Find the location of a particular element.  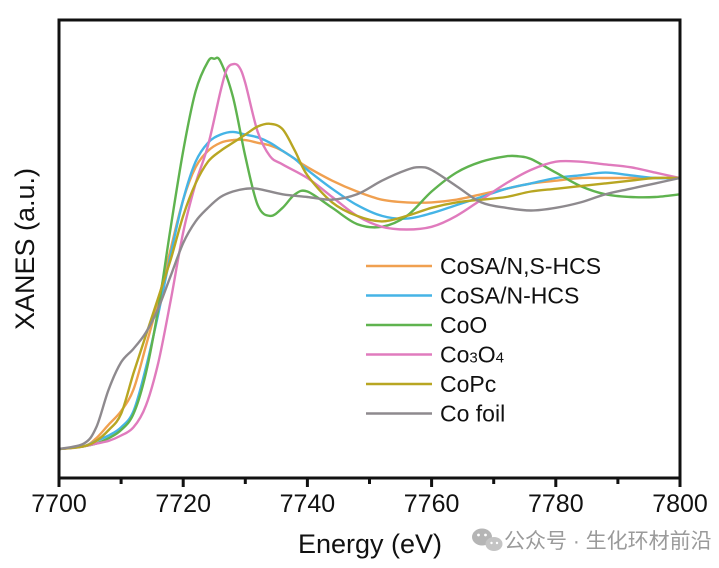

x-tick-label: 7740 is located at coordinates (308, 504).